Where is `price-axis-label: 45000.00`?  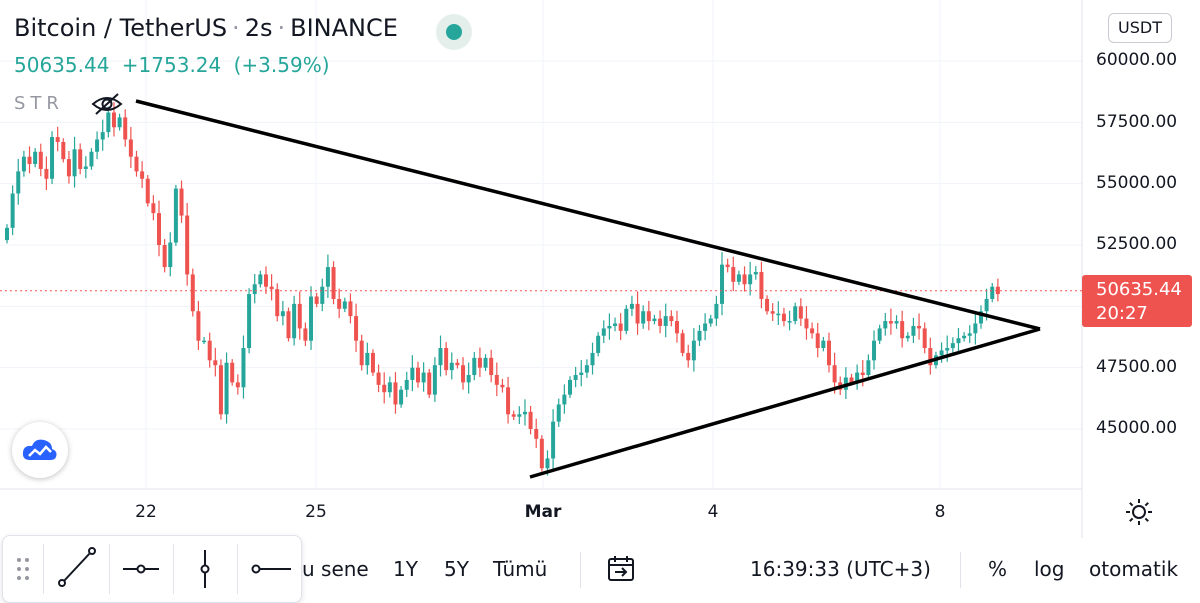
price-axis-label: 45000.00 is located at coordinates (1137, 428).